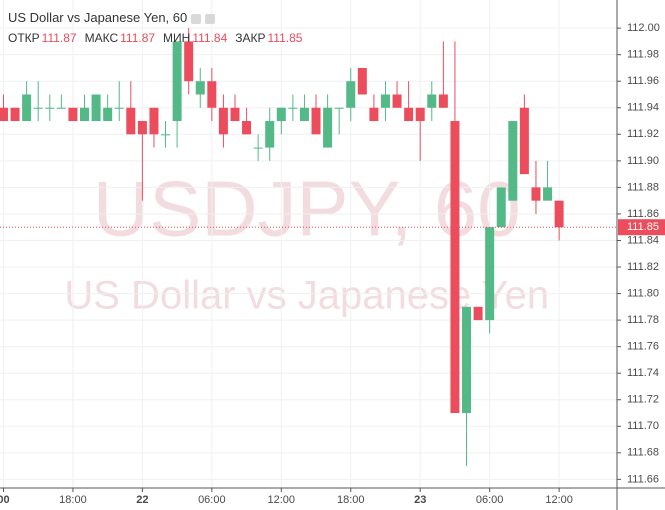 The height and width of the screenshot is (510, 665). What do you see at coordinates (643, 373) in the screenshot?
I see `y-tick-label: 111.74` at bounding box center [643, 373].